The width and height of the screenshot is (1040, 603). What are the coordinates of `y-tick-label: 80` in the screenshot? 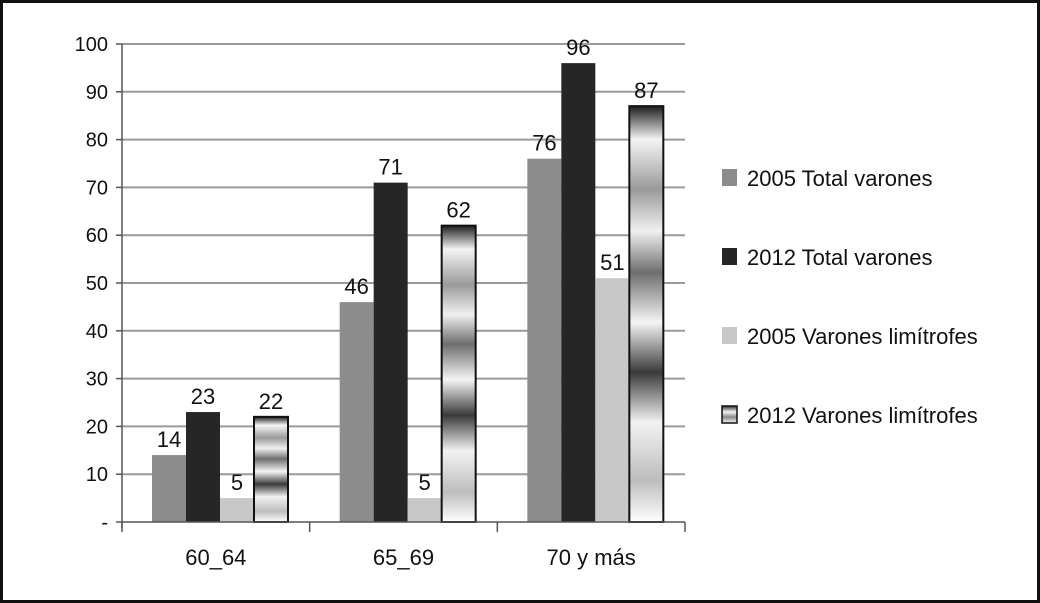 It's located at (97, 141).